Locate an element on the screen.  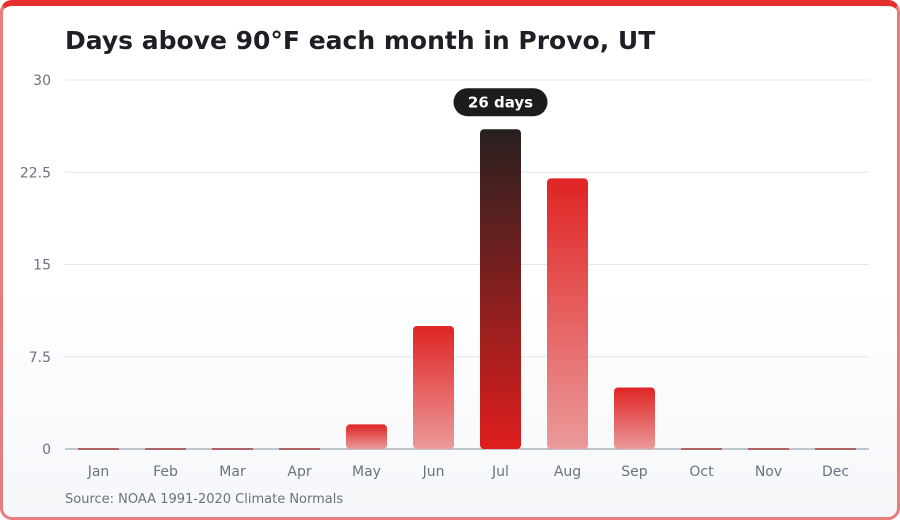
source-note: Source: NOAA 1991-2020 Climate Normals is located at coordinates (204, 499).